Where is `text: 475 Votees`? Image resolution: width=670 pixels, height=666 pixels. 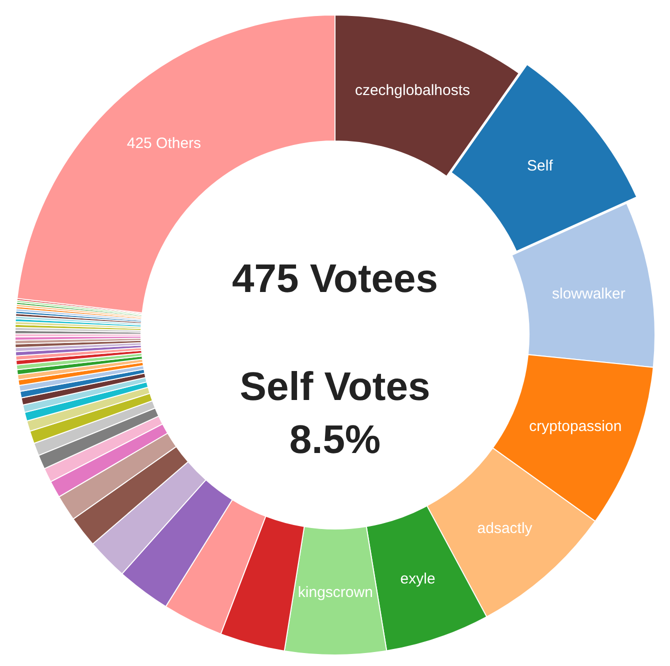
text: 475 Votees is located at coordinates (335, 279).